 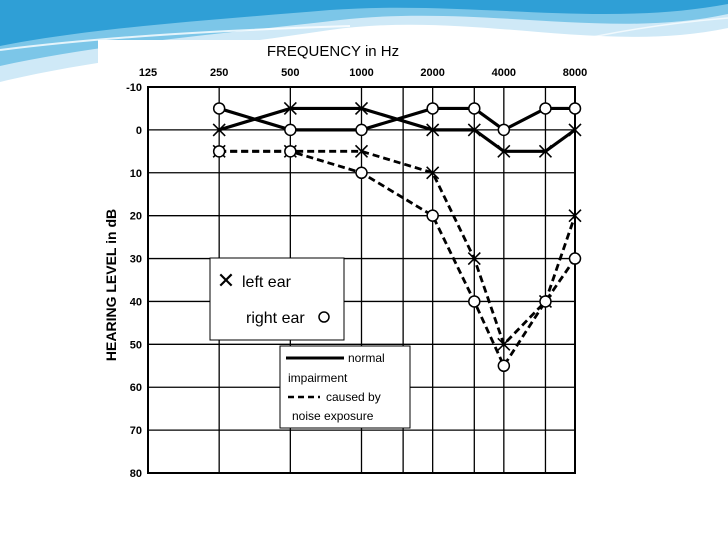 I want to click on x-tick-label: 1000, so click(x=361, y=73).